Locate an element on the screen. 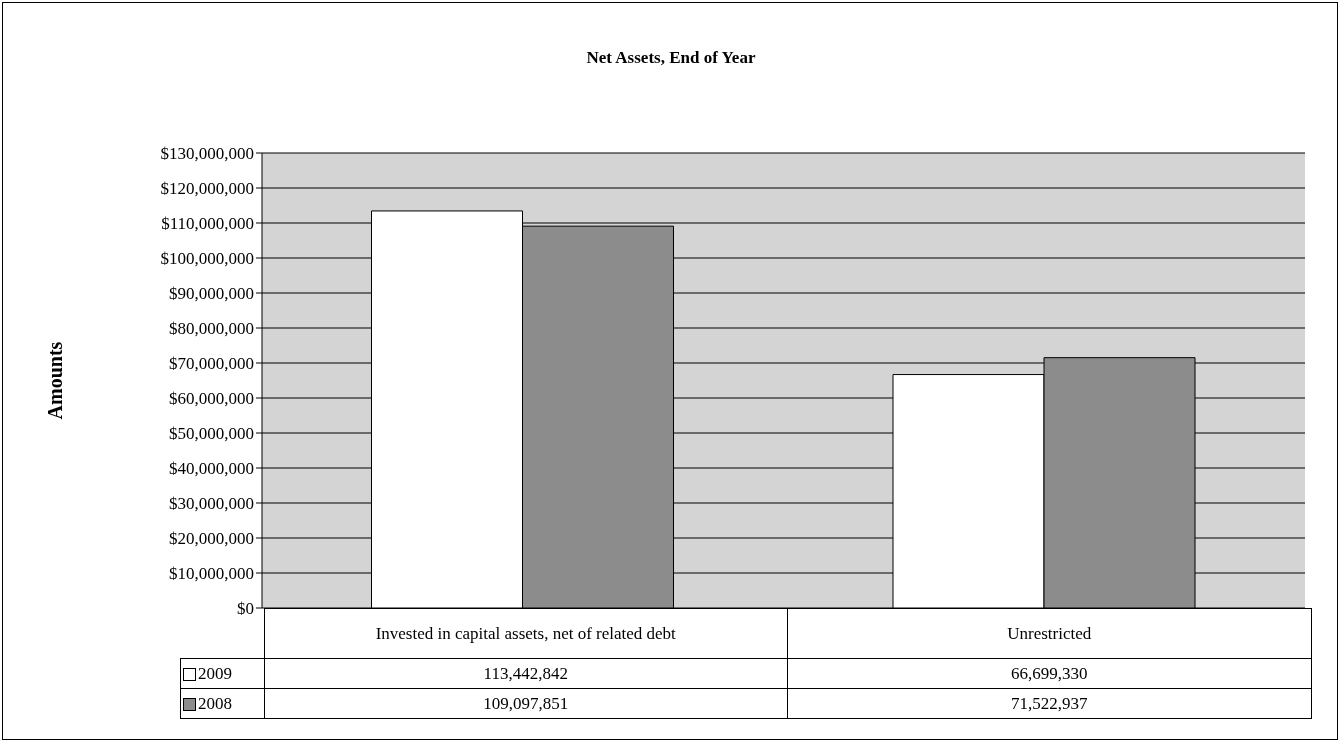 The image size is (1342, 742). y-tick-label: $40,000,000 is located at coordinates (211, 469).